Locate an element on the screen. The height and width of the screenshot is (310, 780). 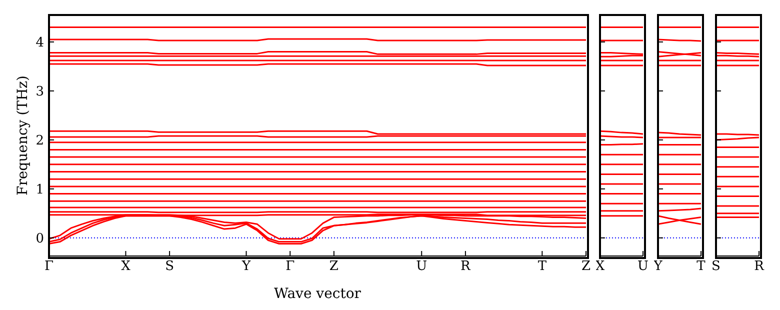
x-axis-title: Wave vector is located at coordinates (318, 294).